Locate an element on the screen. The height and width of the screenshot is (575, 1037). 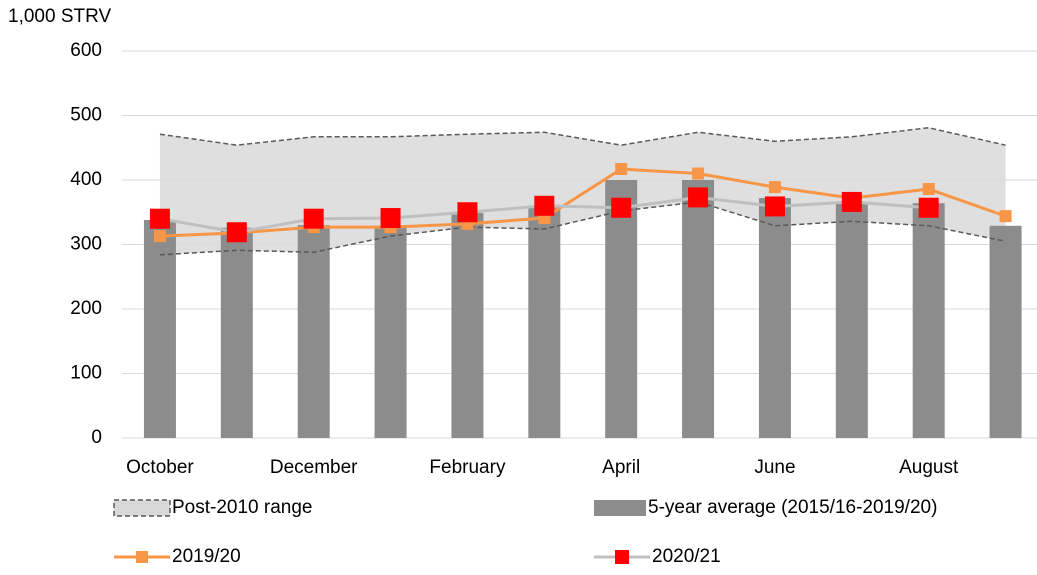
legend-label: Post-2010 range is located at coordinates (242, 507).